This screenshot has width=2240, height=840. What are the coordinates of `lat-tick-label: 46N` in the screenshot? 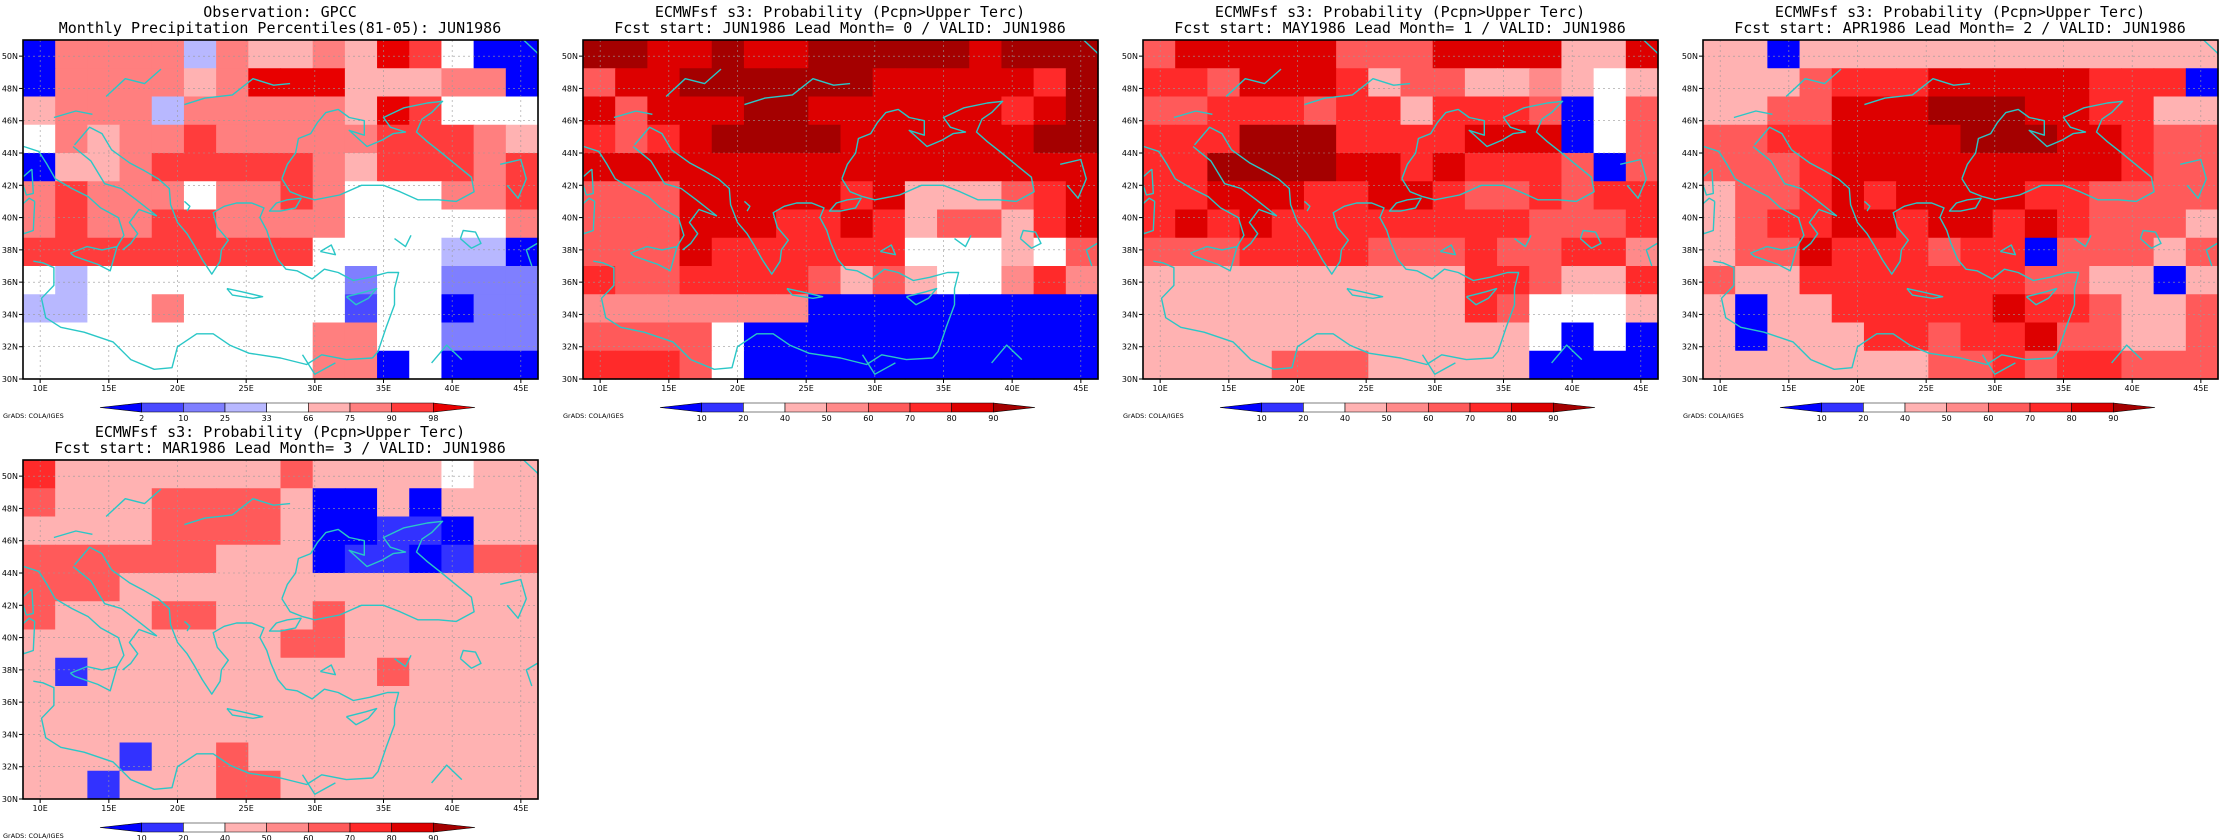 It's located at (1690, 121).